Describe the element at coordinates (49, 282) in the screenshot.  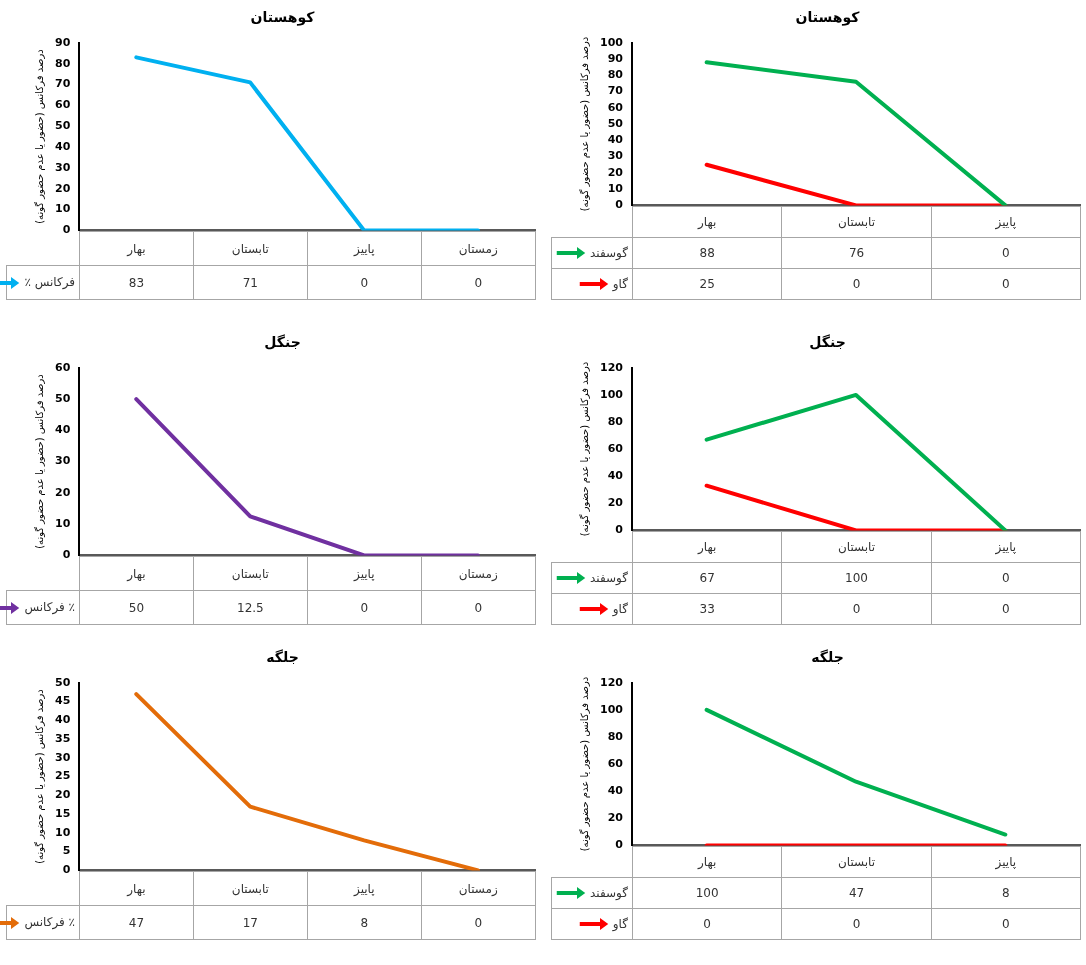
I see `legend-label: فرکانس ٪` at that location.